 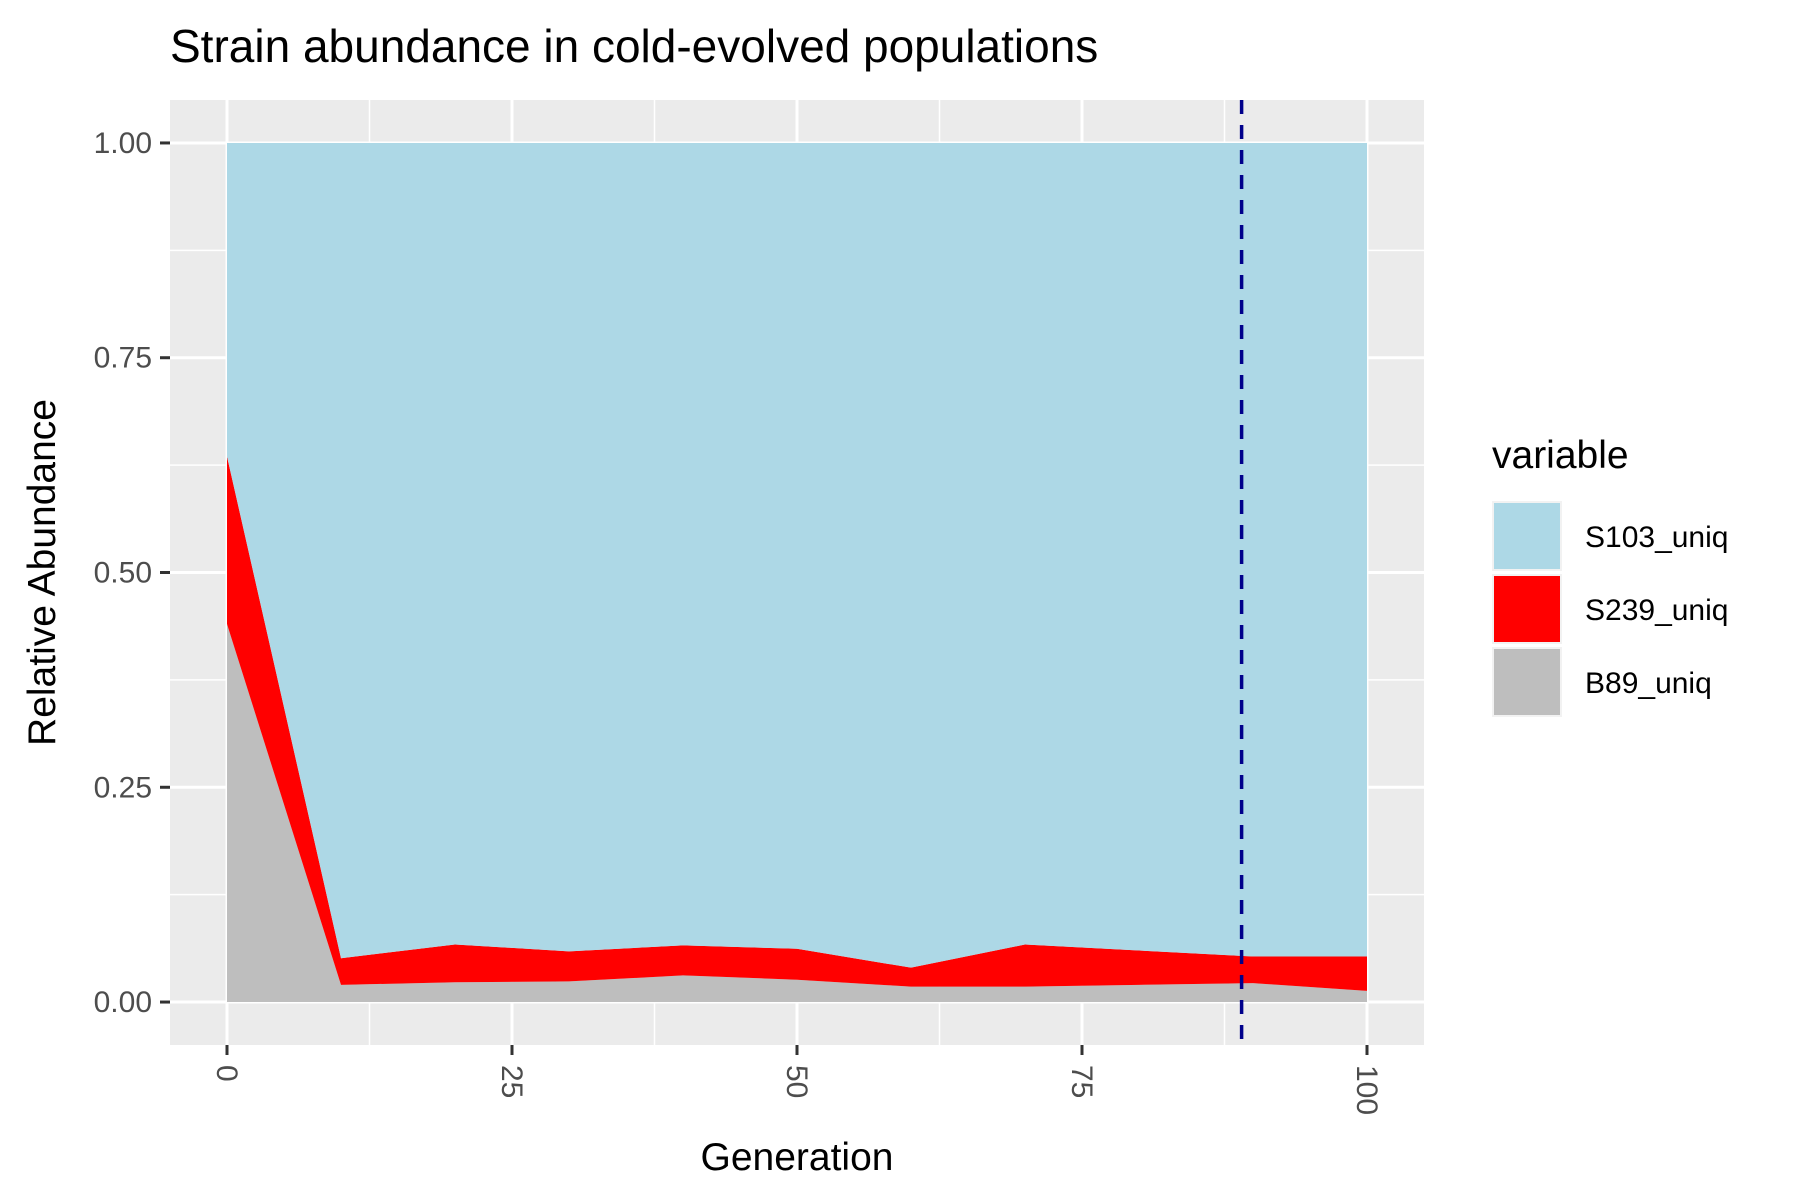 What do you see at coordinates (1081, 1081) in the screenshot?
I see `x-tick-label: 75` at bounding box center [1081, 1081].